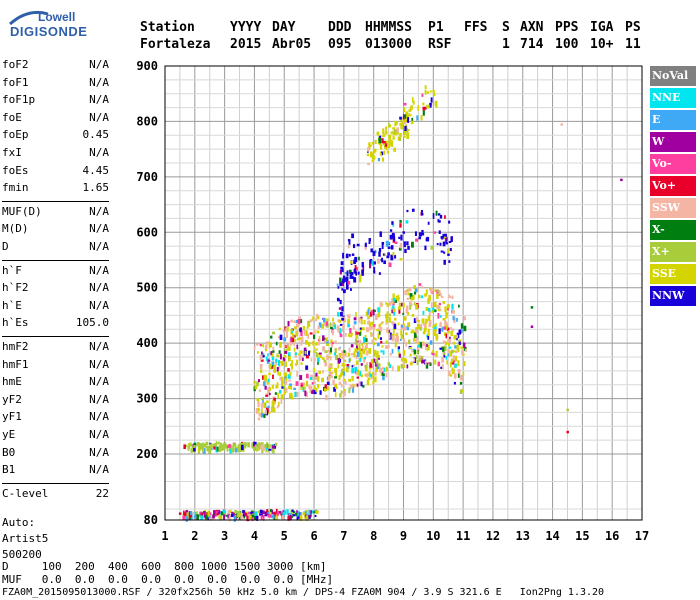  I want to click on legend-item-x-: X-, so click(673, 230).